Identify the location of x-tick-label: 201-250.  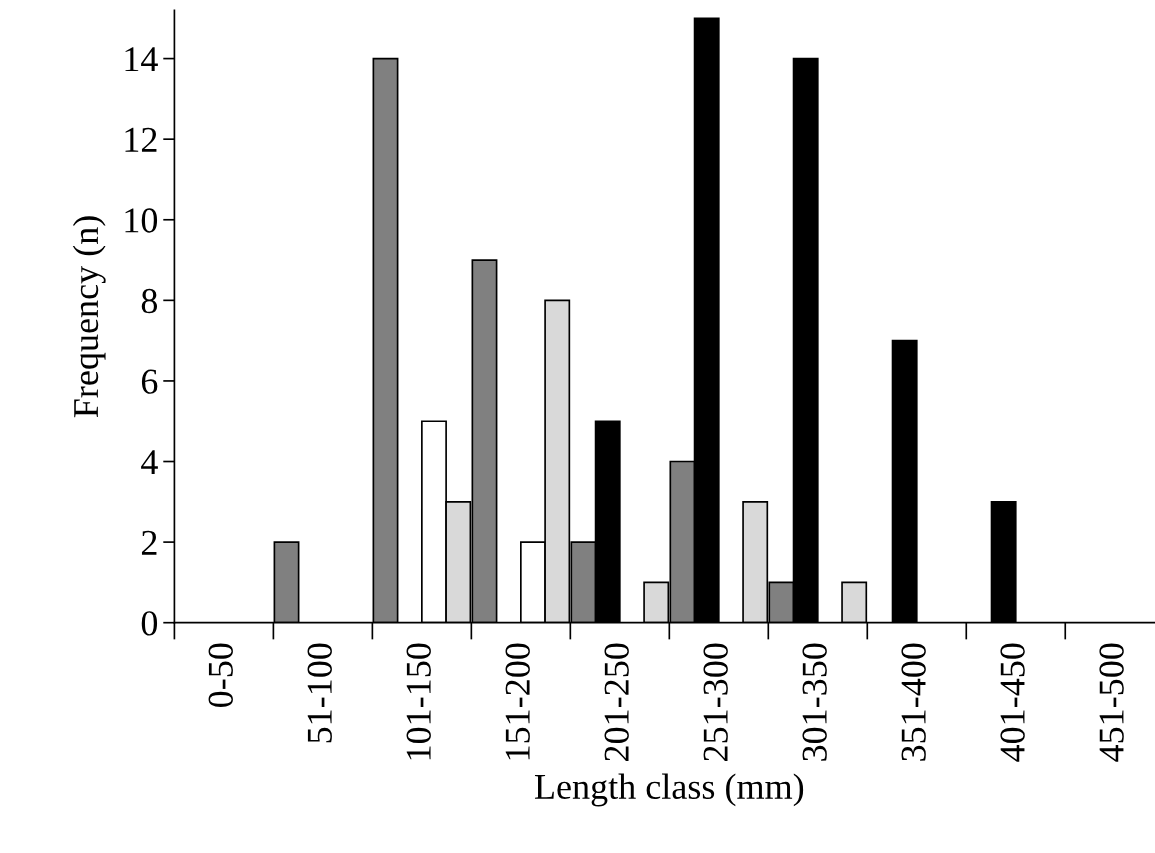
(616, 702).